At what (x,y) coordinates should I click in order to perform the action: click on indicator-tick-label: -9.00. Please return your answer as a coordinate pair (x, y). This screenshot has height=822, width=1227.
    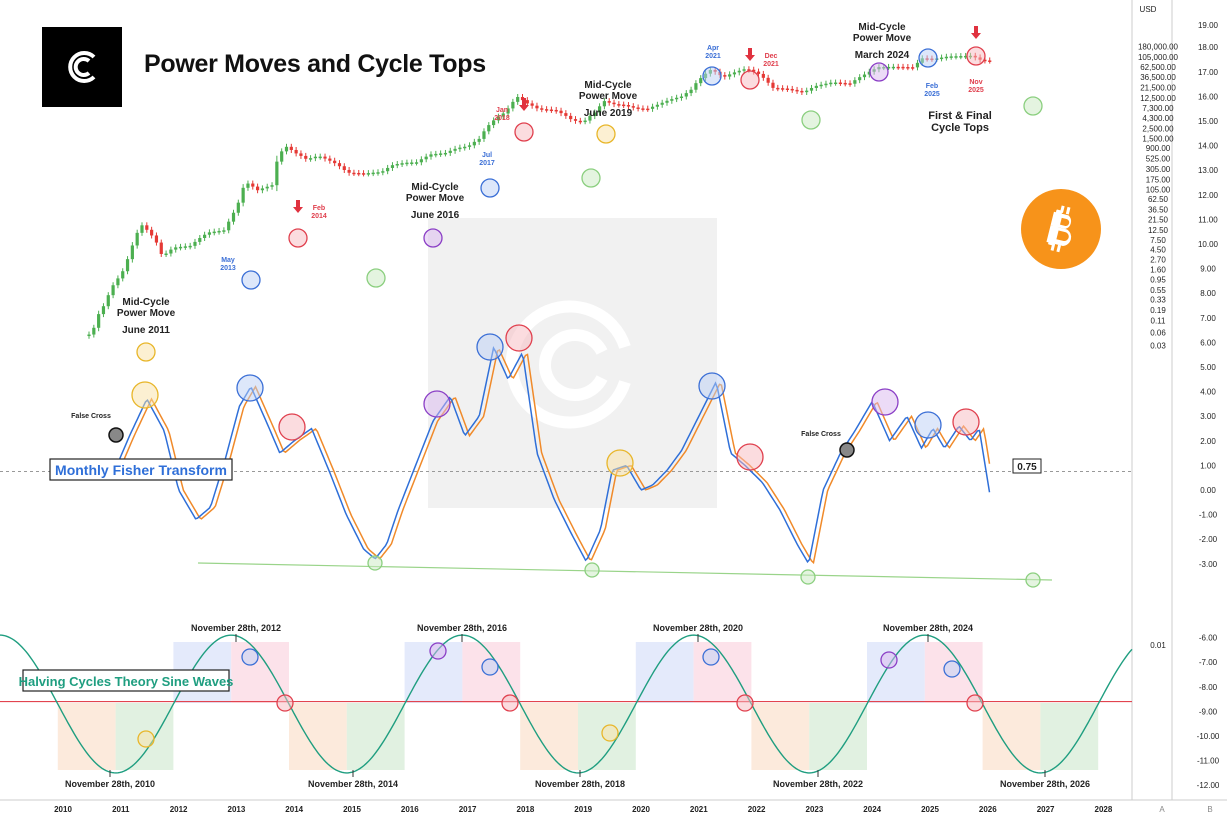
    Looking at the image, I should click on (1208, 711).